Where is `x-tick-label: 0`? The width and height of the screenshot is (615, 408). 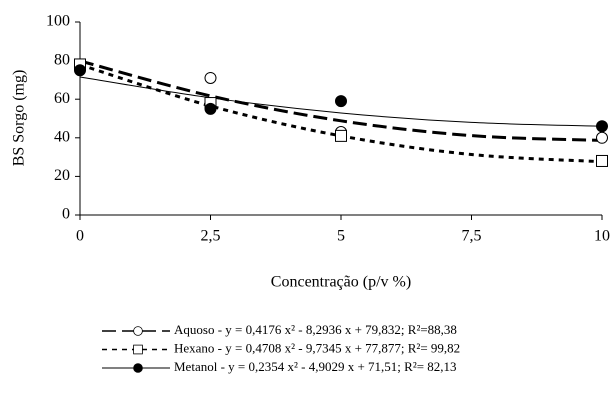 x-tick-label: 0 is located at coordinates (80, 236).